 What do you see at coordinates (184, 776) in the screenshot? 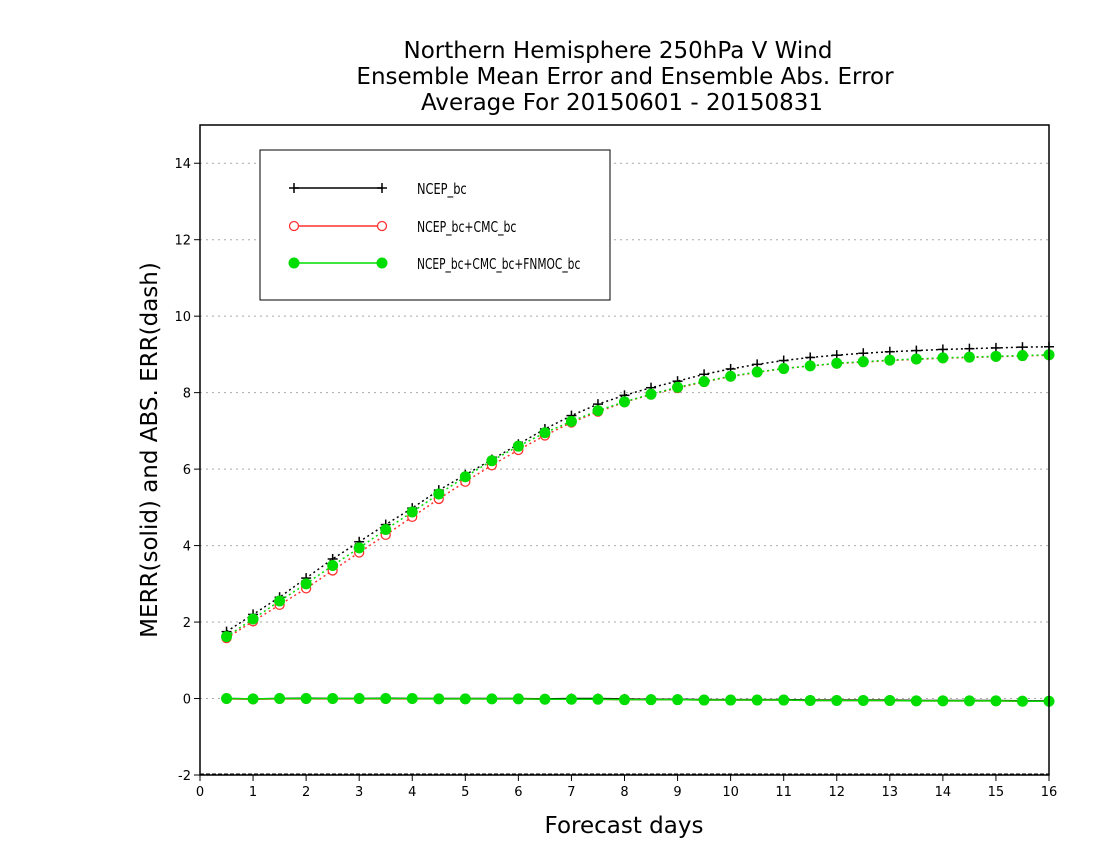
I see `y-tick-label: -2` at bounding box center [184, 776].